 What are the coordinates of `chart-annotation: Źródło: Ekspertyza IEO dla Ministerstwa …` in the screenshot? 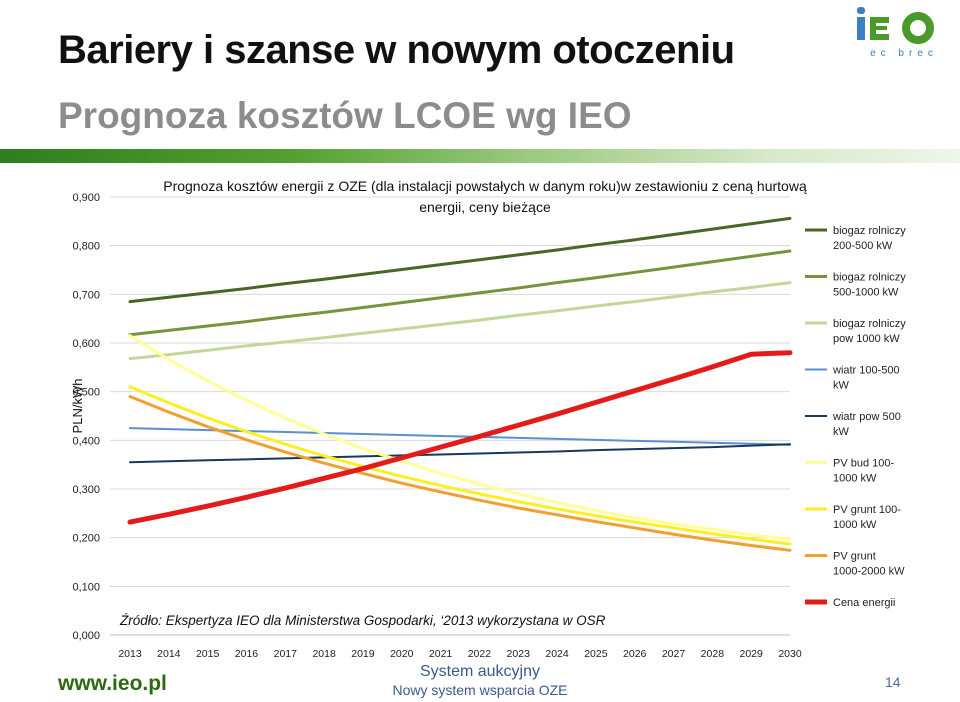 It's located at (362, 620).